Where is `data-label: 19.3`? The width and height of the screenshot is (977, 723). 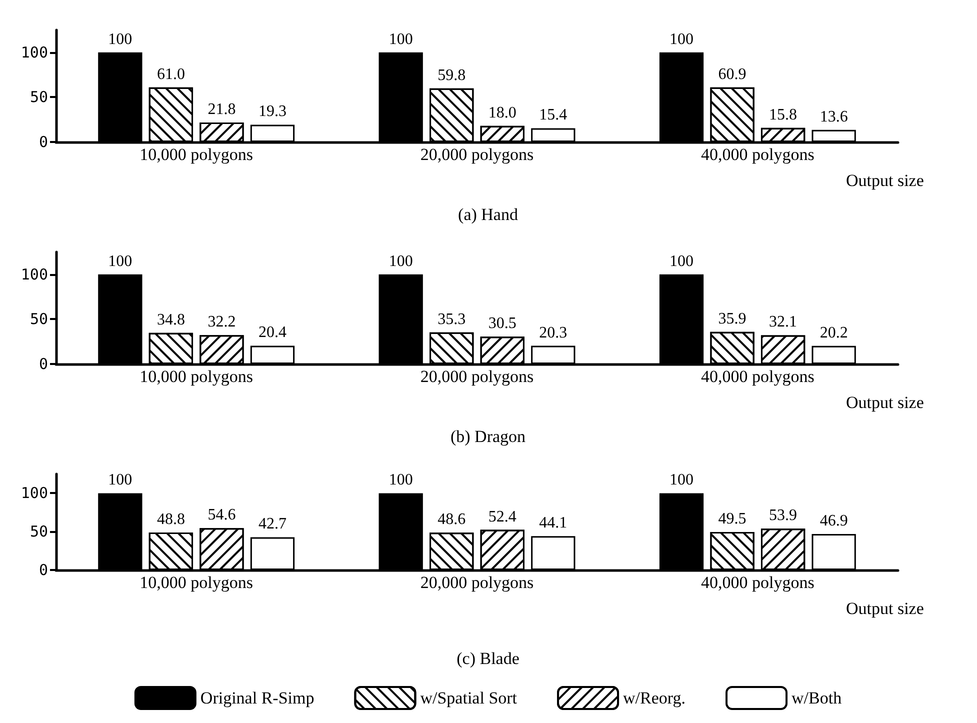 data-label: 19.3 is located at coordinates (272, 111).